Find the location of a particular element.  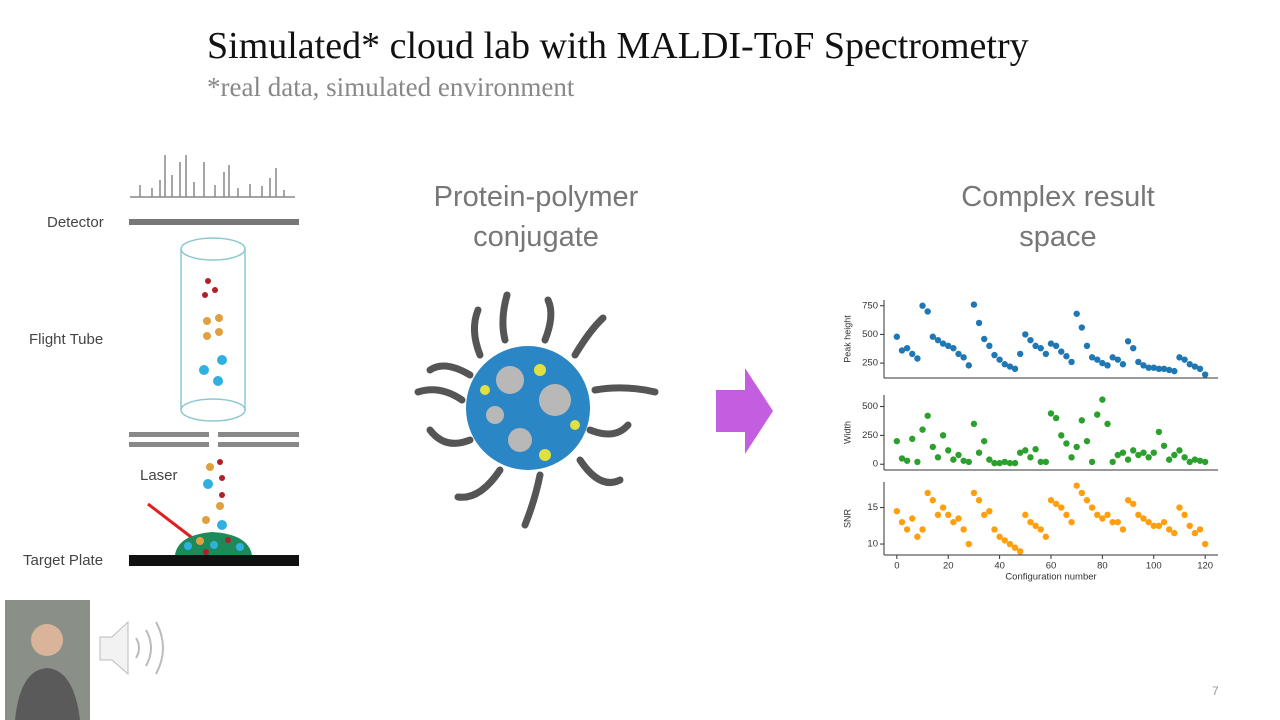

heading-line: space is located at coordinates (1058, 237).